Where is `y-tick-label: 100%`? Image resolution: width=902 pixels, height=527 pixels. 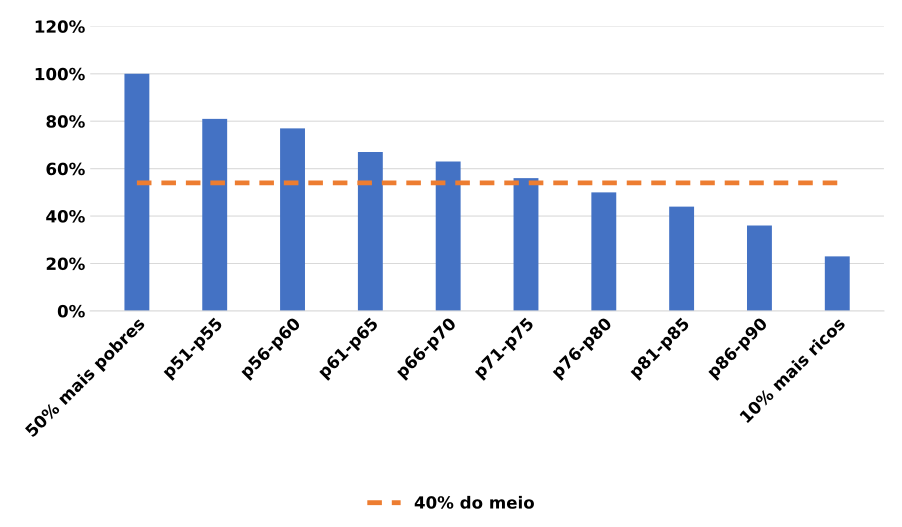
y-tick-label: 100% is located at coordinates (60, 74).